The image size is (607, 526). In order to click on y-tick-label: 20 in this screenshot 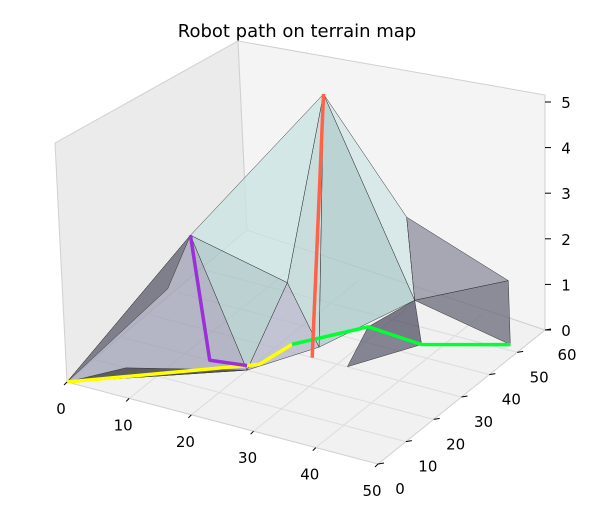, I will do `click(455, 444)`.